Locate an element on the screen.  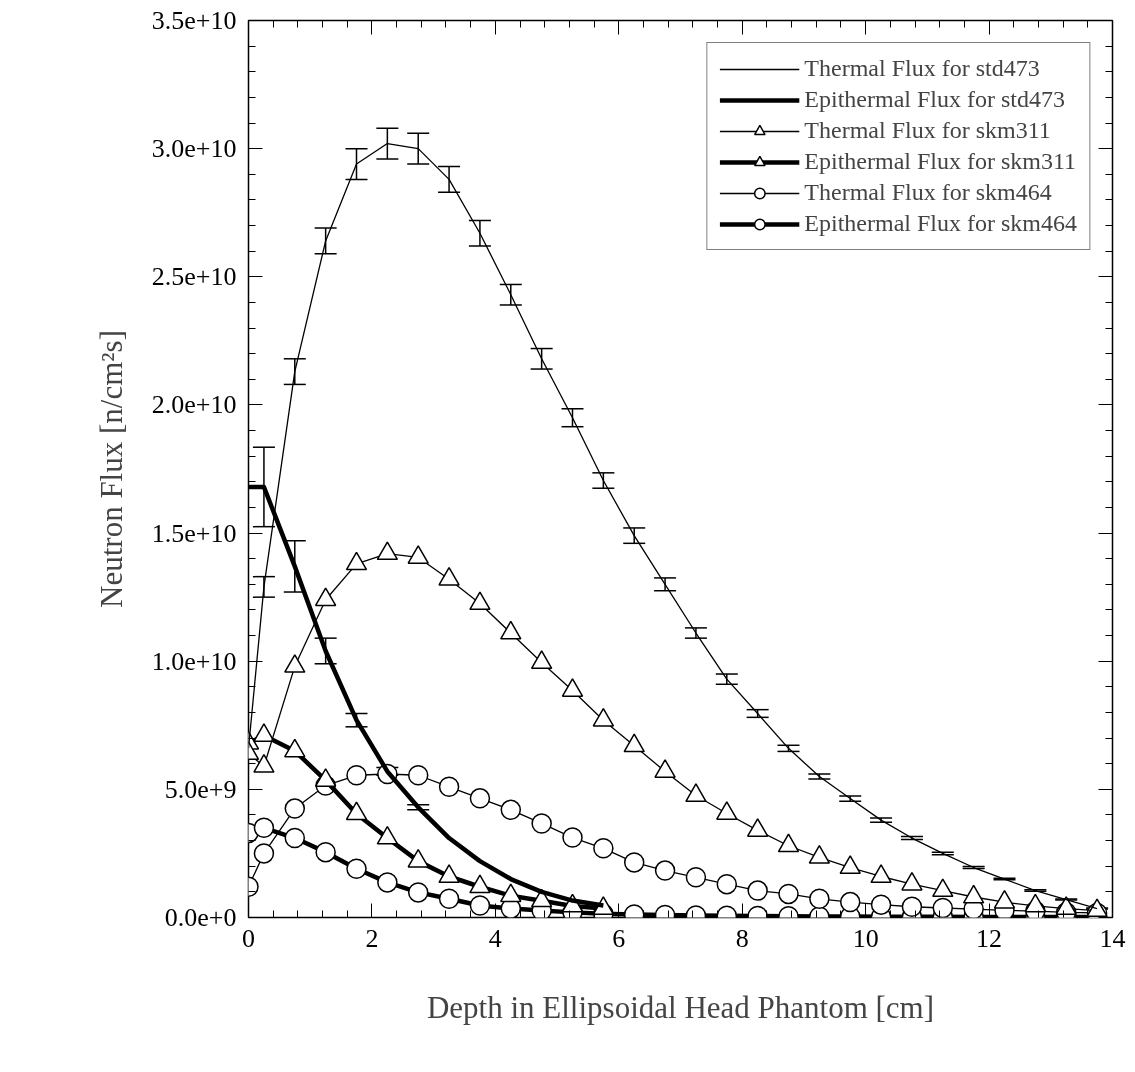
x-tick-label: 10 is located at coordinates (865, 938).